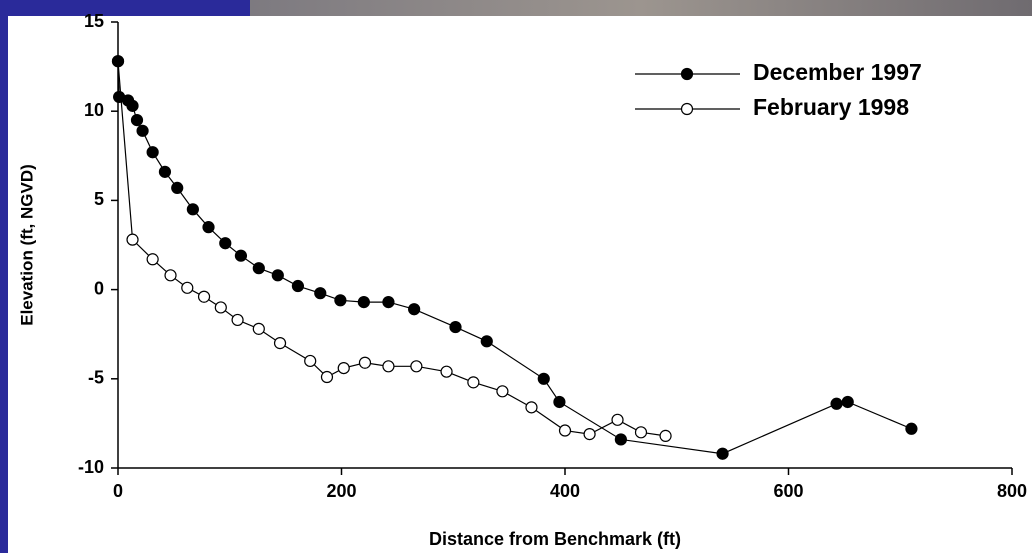 The width and height of the screenshot is (1032, 553). What do you see at coordinates (831, 107) in the screenshot?
I see `legend-label: February 1998` at bounding box center [831, 107].